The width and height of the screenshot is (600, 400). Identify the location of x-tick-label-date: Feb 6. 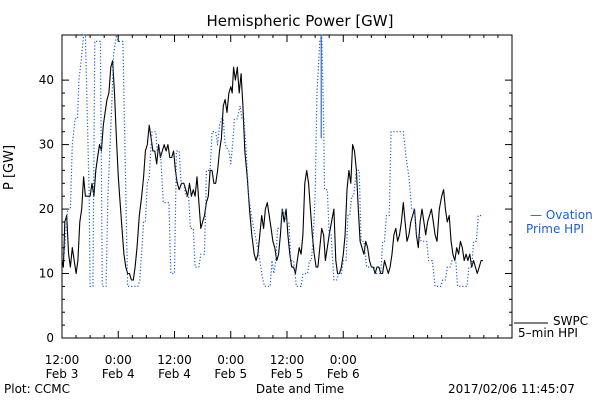
(343, 374).